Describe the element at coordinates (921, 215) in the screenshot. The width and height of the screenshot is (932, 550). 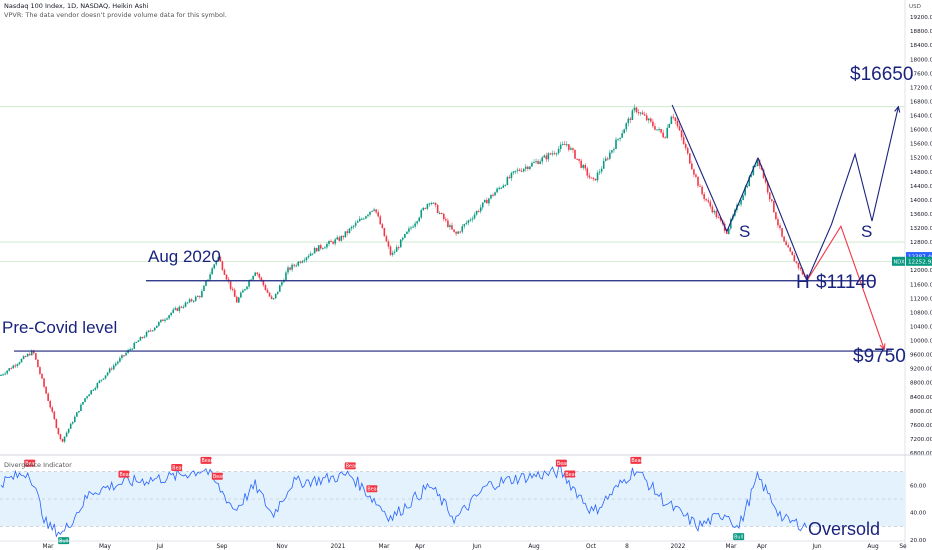
I see `price-tick-label: 13600.00` at that location.